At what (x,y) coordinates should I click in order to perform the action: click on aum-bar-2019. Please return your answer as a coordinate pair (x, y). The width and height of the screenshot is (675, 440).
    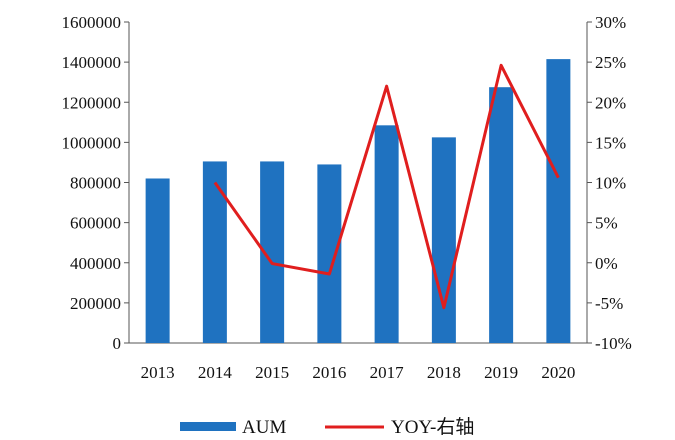
    Looking at the image, I should click on (501, 215).